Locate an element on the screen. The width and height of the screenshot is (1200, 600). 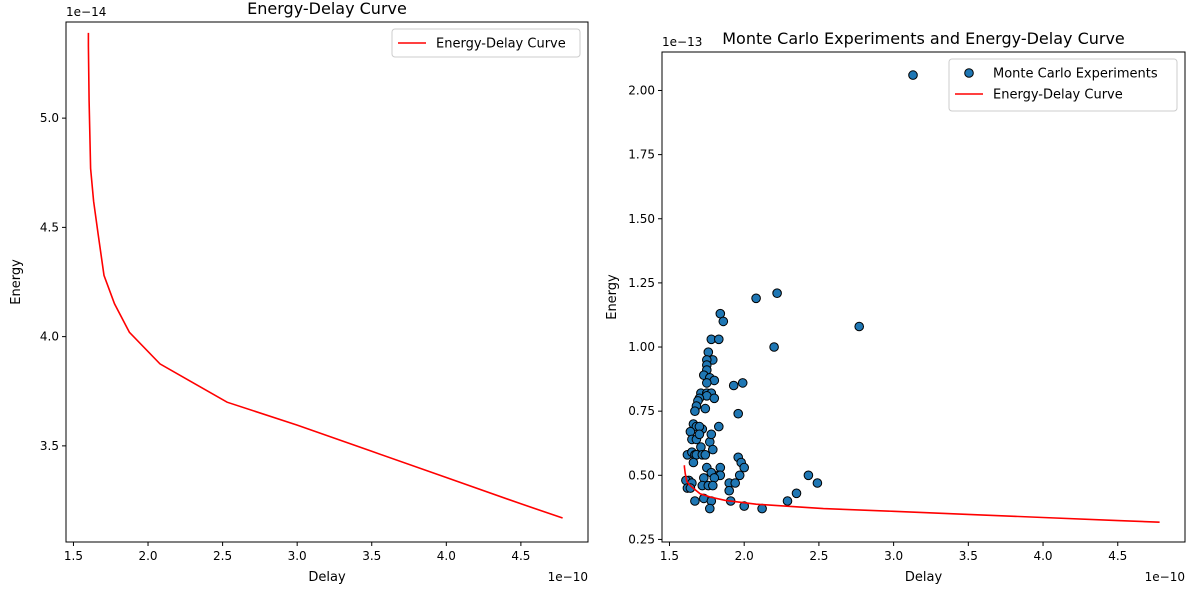
chart-0-legend-label-0: Energy-Delay Curve is located at coordinates (501, 44).